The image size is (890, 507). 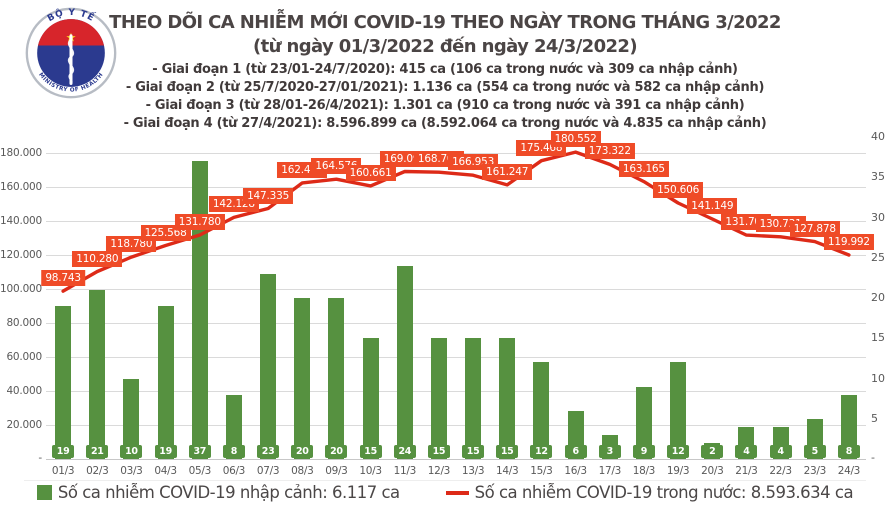 I want to click on left-axis-zero-label: -, so click(x=40, y=458).